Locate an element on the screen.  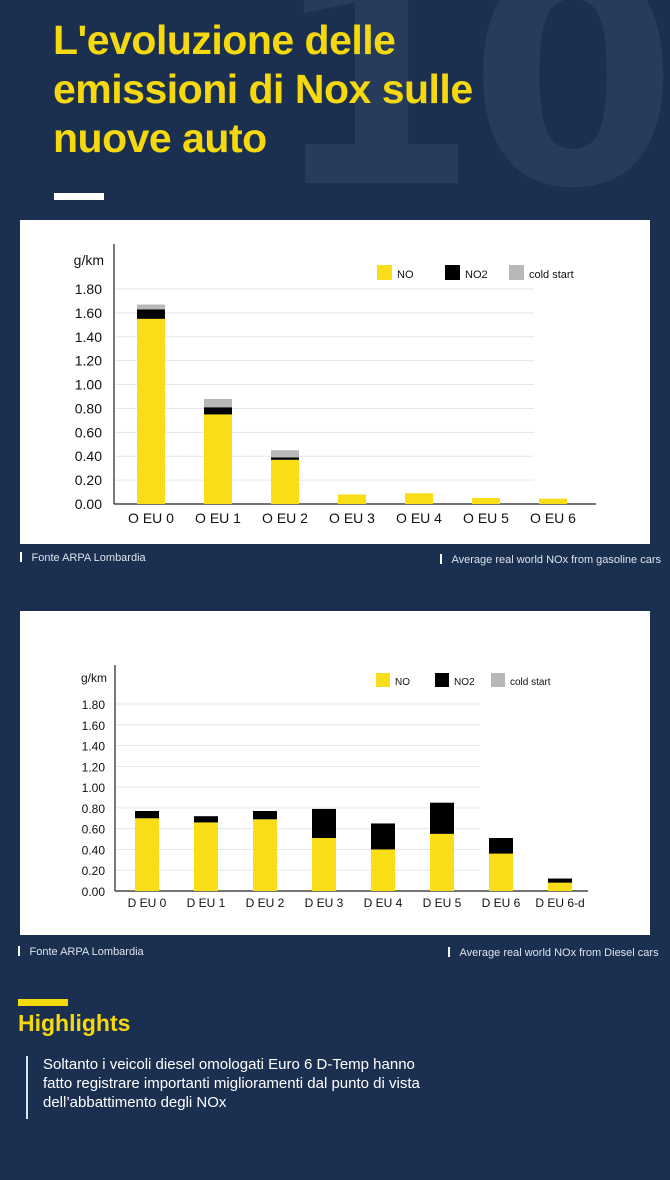
gasoline-y-tick-label: 0.60 is located at coordinates (88, 432).